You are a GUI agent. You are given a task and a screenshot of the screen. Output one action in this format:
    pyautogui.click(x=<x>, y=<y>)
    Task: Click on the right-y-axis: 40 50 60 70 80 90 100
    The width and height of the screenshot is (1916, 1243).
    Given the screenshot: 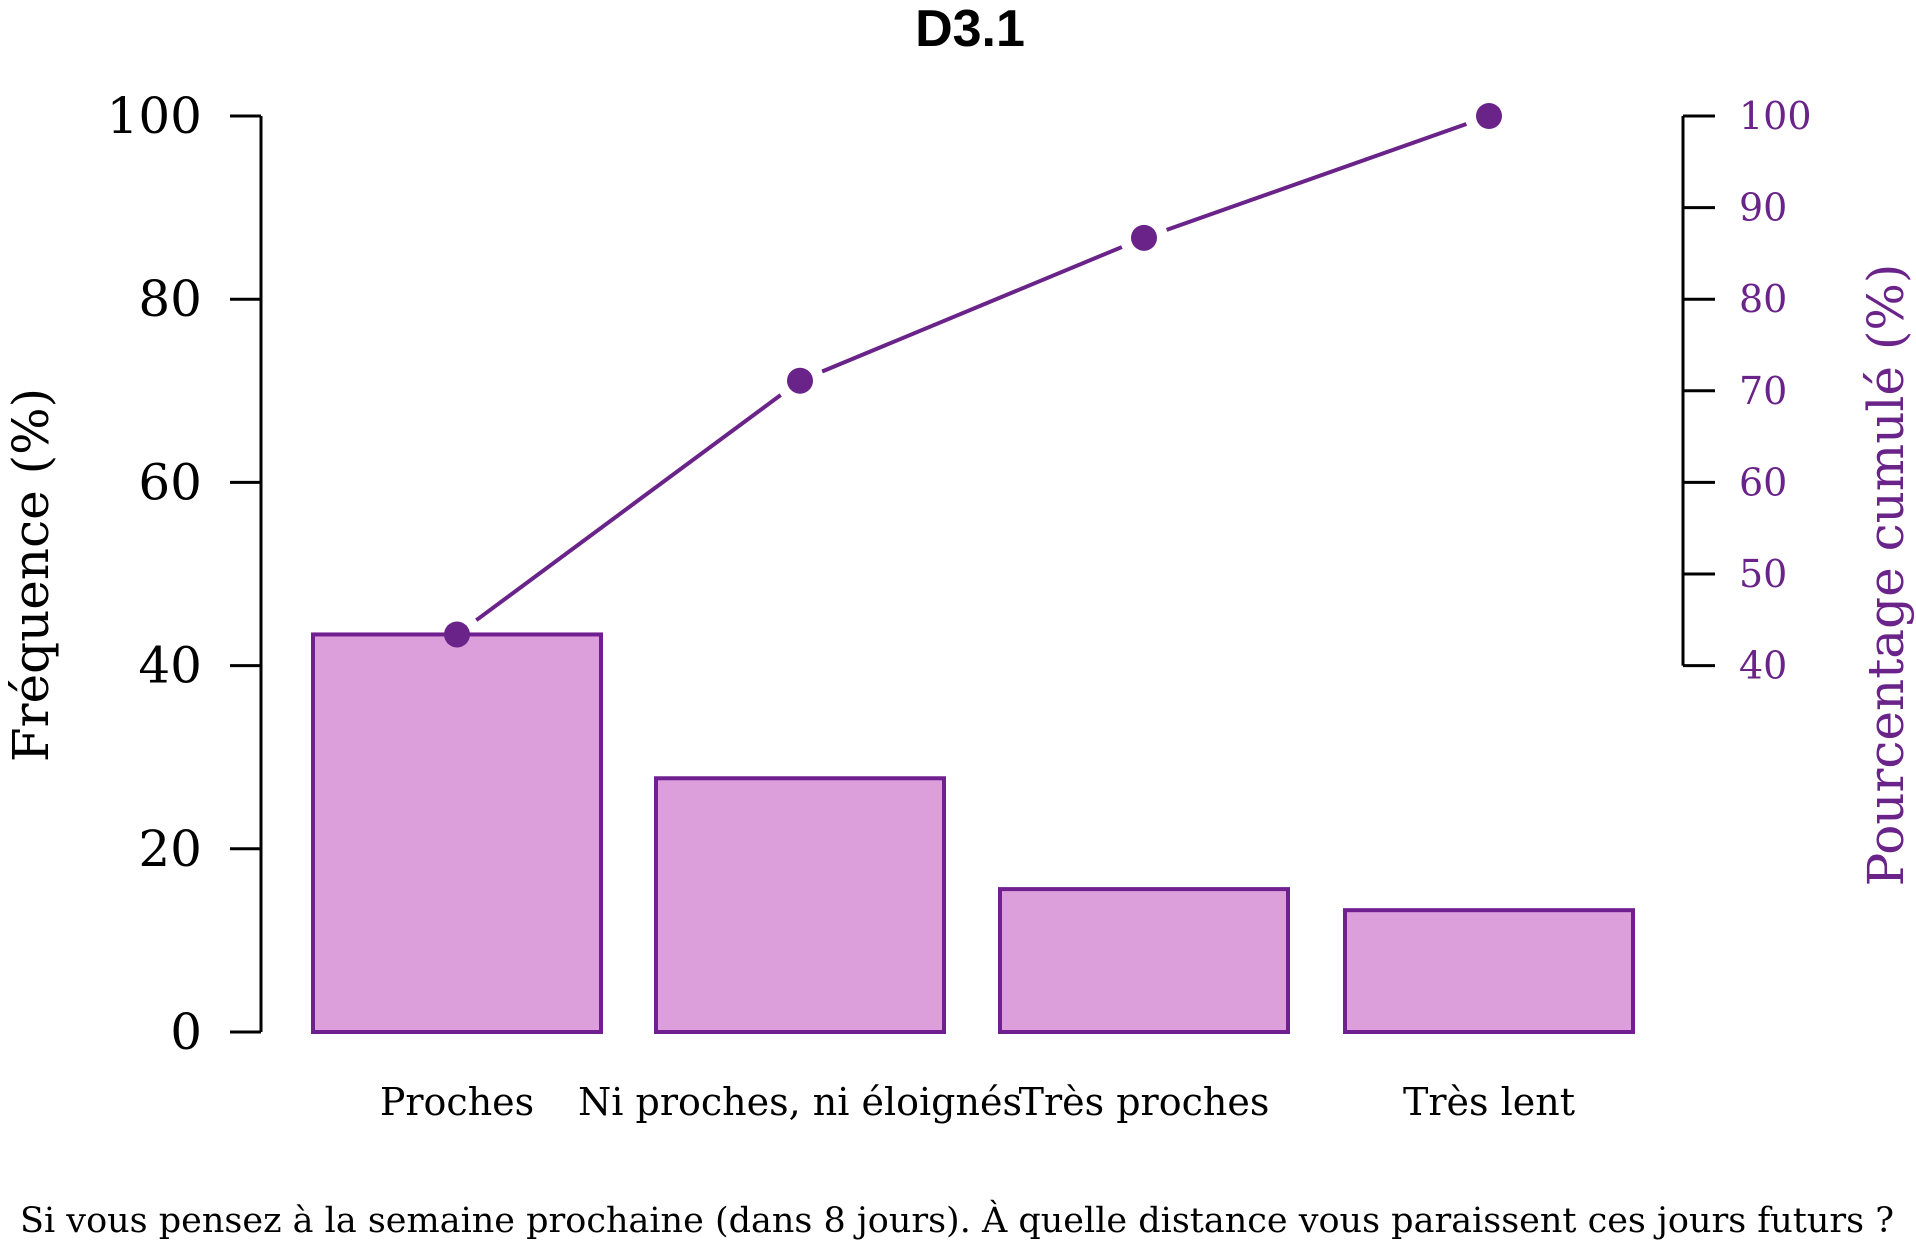 What is the action you would take?
    pyautogui.click(x=1746, y=391)
    